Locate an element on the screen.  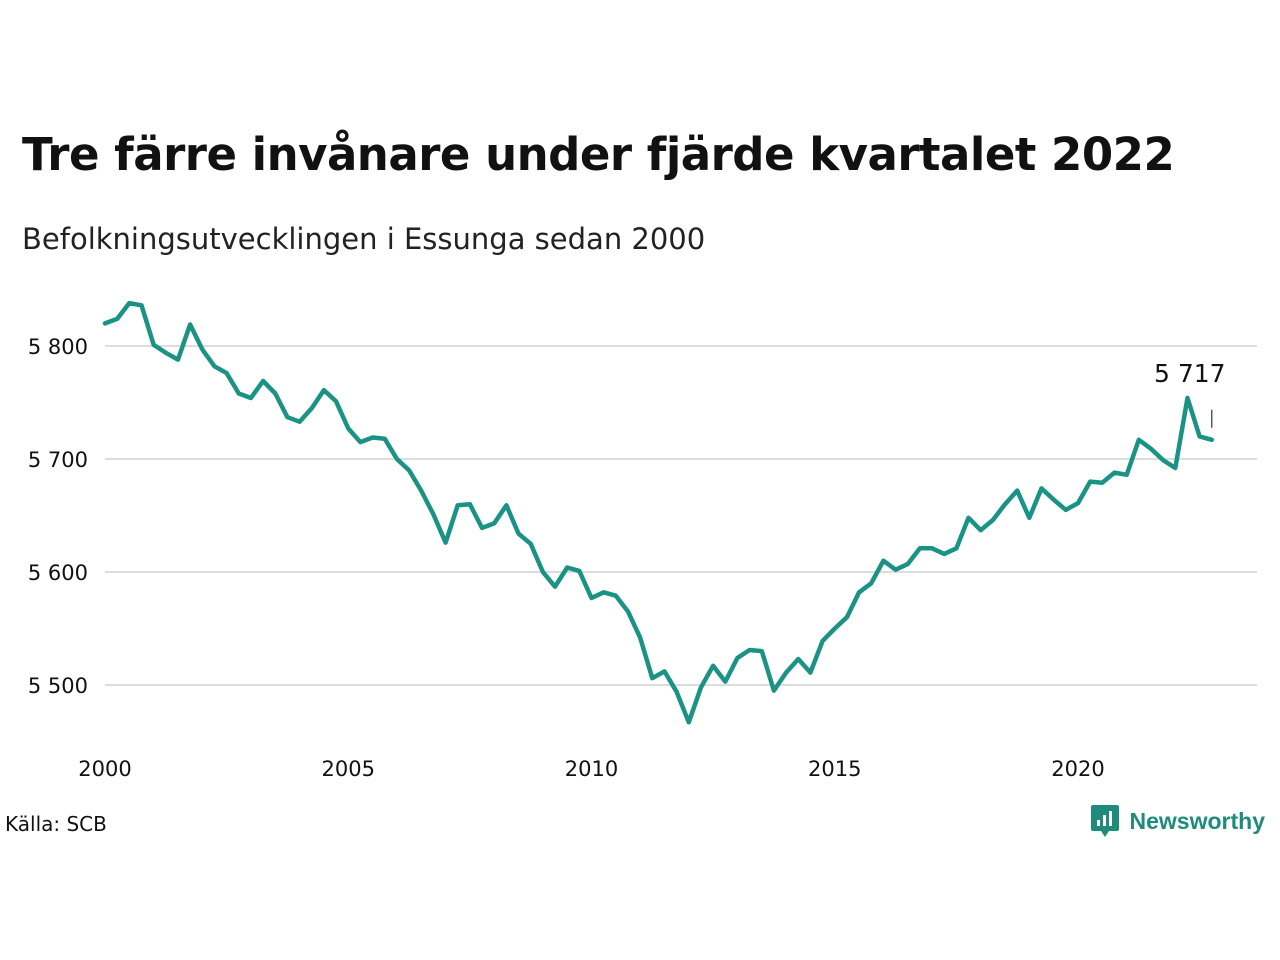
x-tick-label: 2020 is located at coordinates (1077, 769).